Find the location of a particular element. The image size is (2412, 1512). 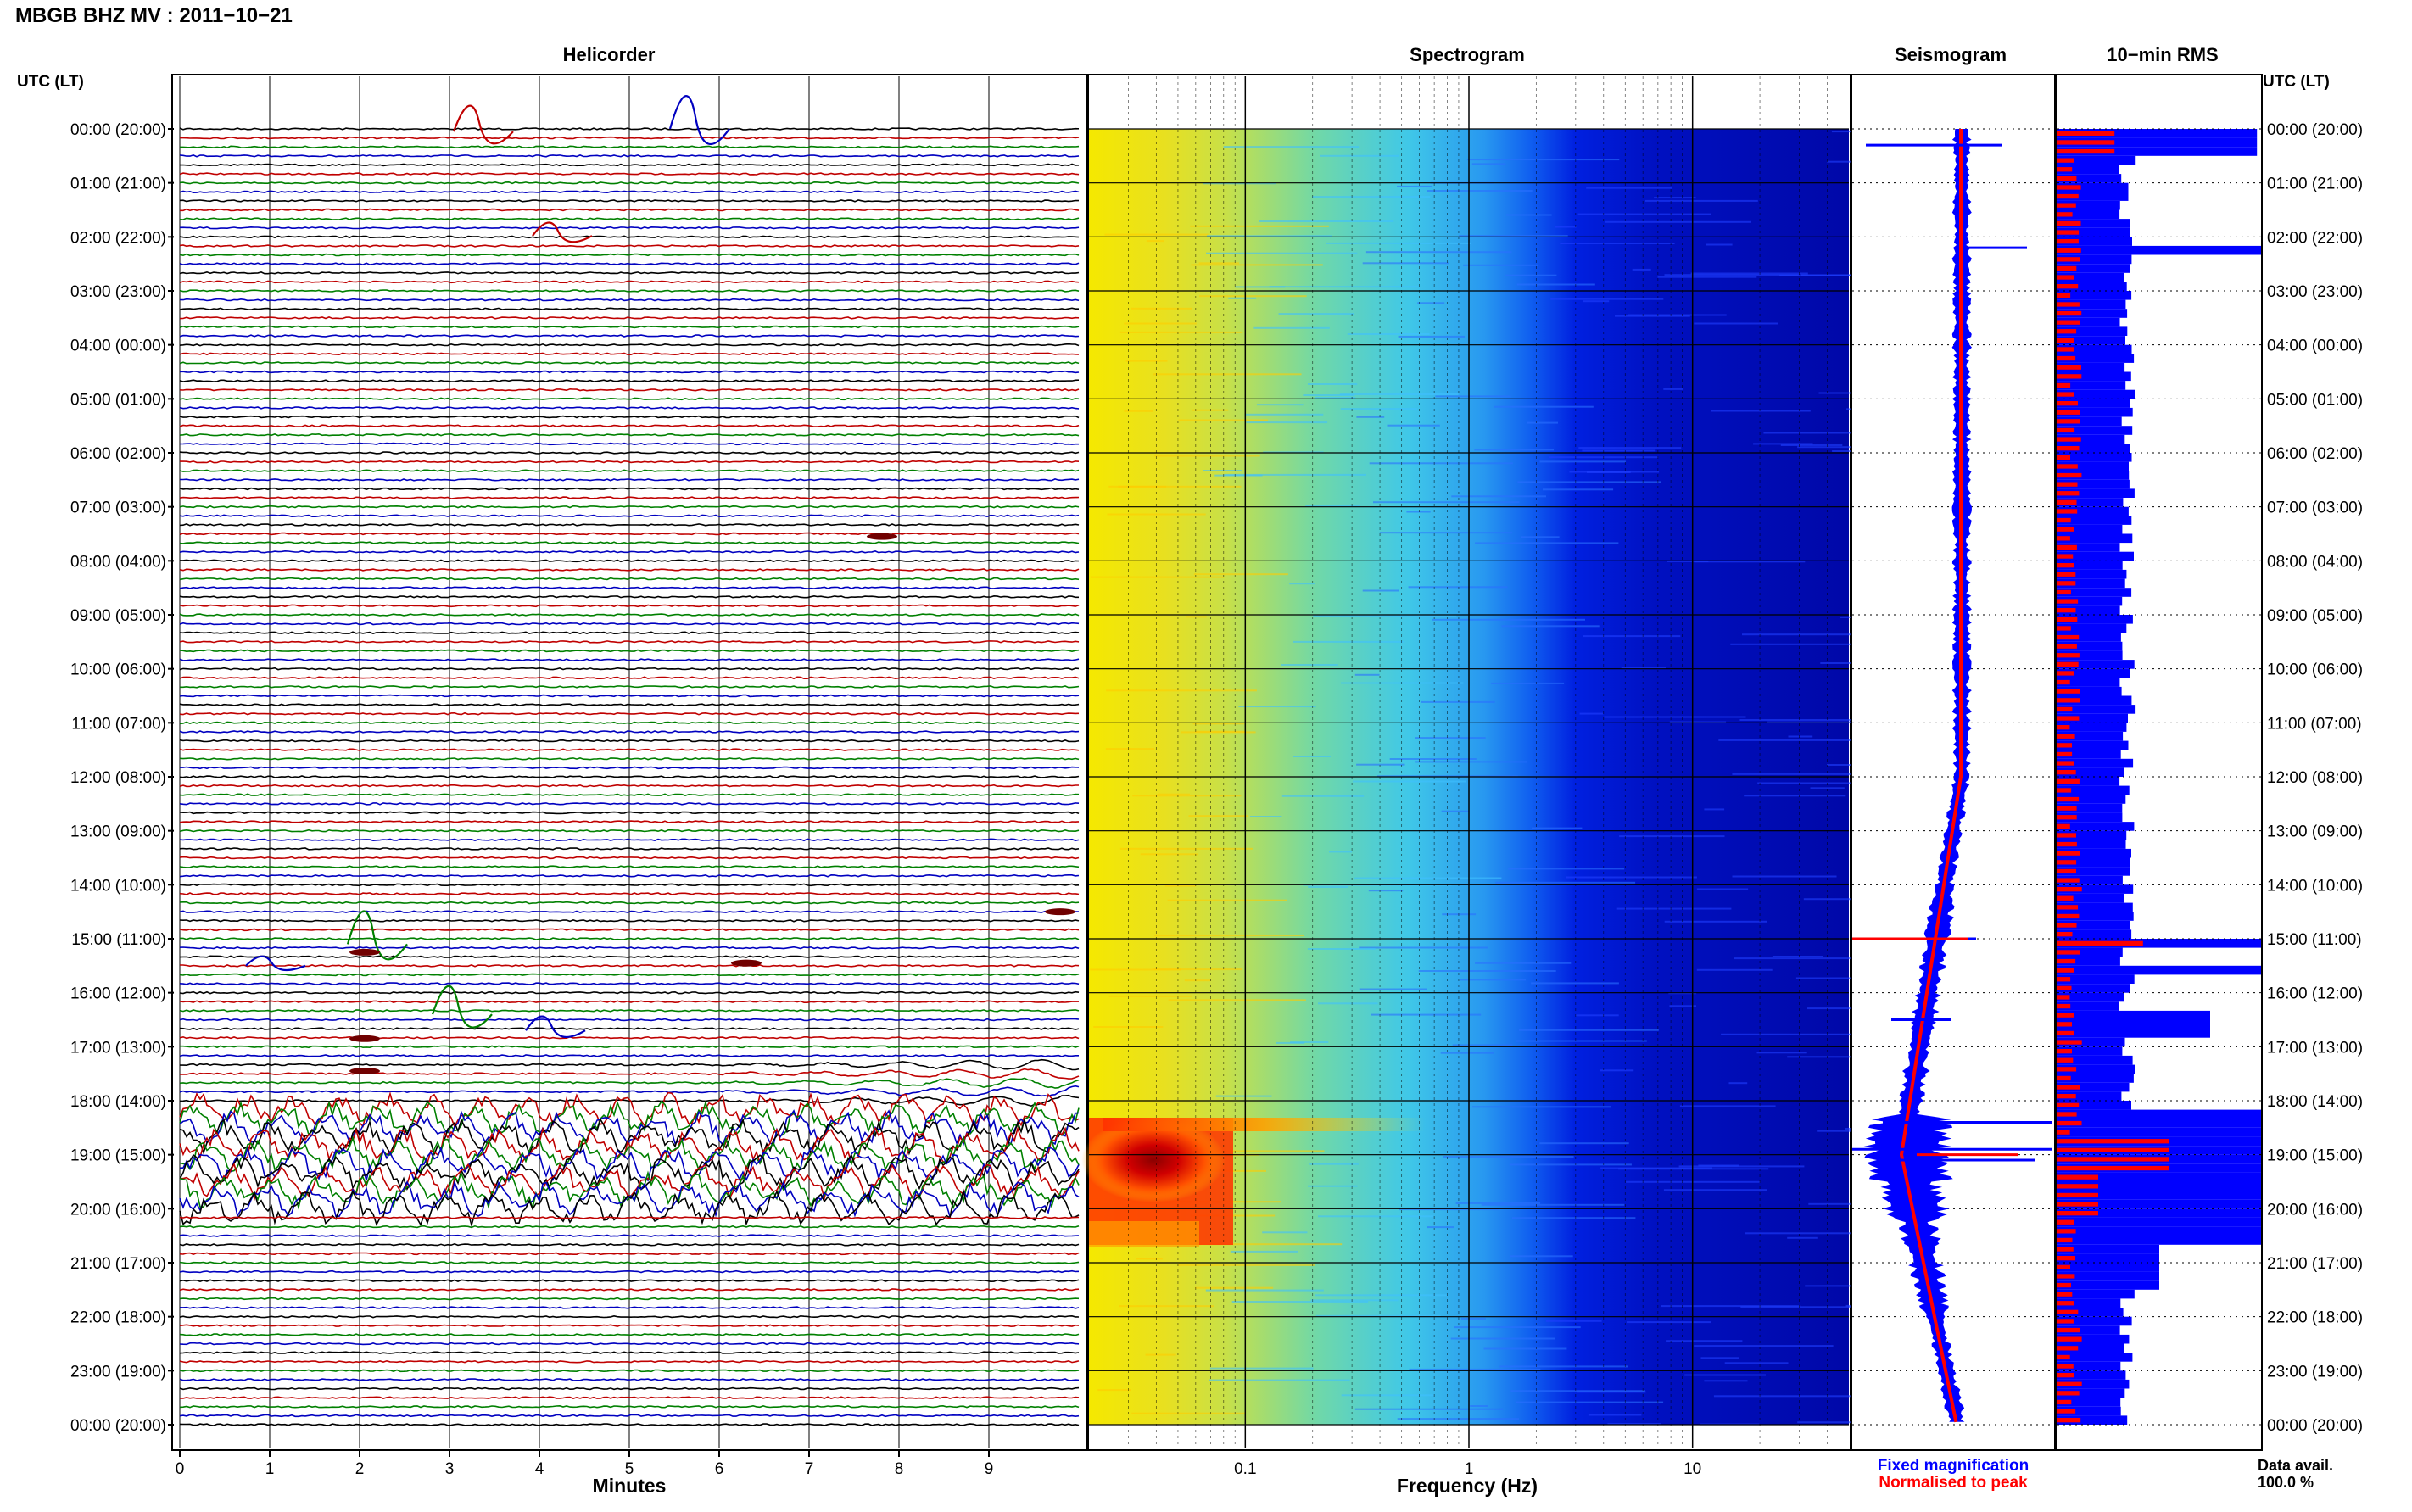

page-title: MBGB BHZ MV : 2011−10−21 is located at coordinates (154, 15).